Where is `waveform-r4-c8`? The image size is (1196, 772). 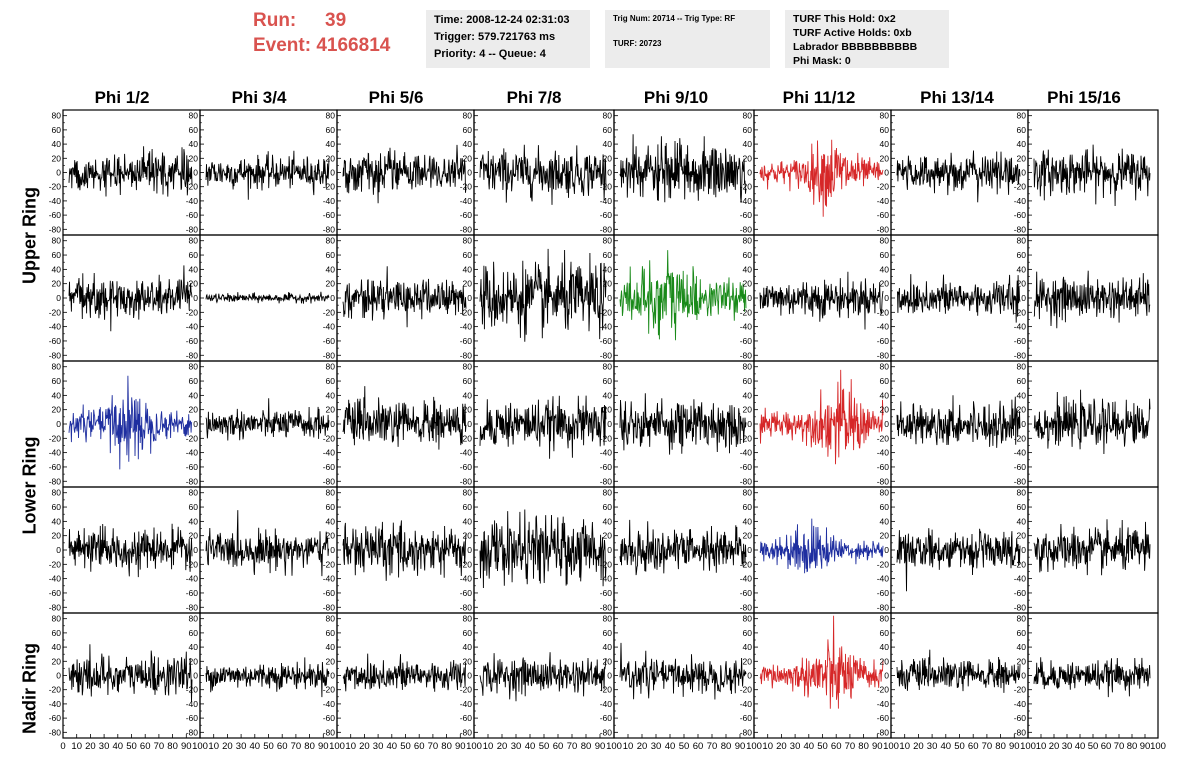 waveform-r4-c8 is located at coordinates (1092, 547).